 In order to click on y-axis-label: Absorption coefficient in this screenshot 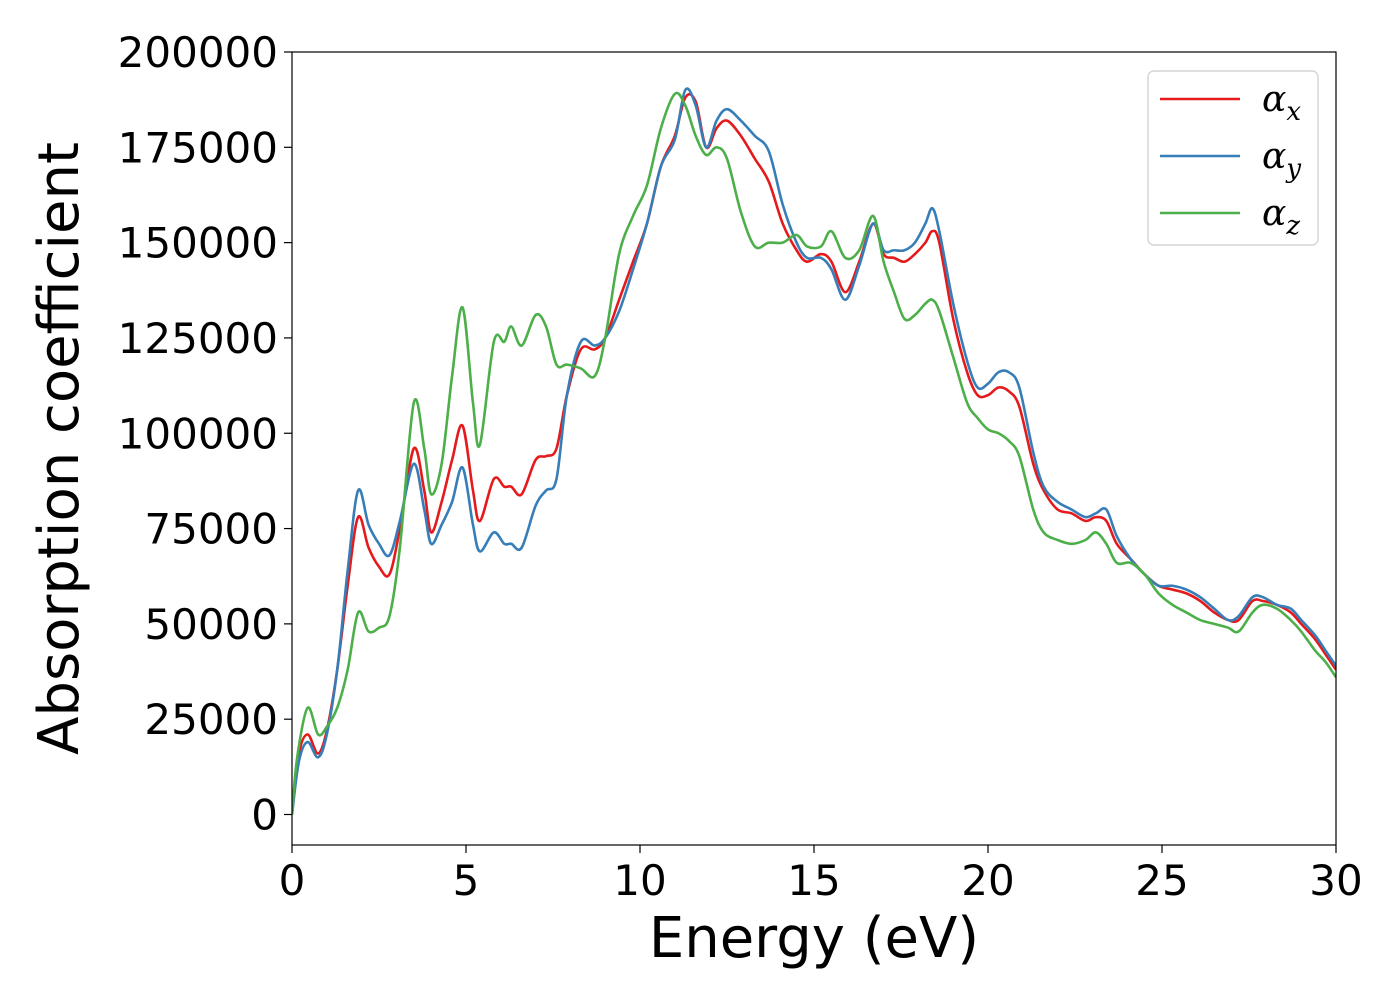, I will do `click(59, 448)`.